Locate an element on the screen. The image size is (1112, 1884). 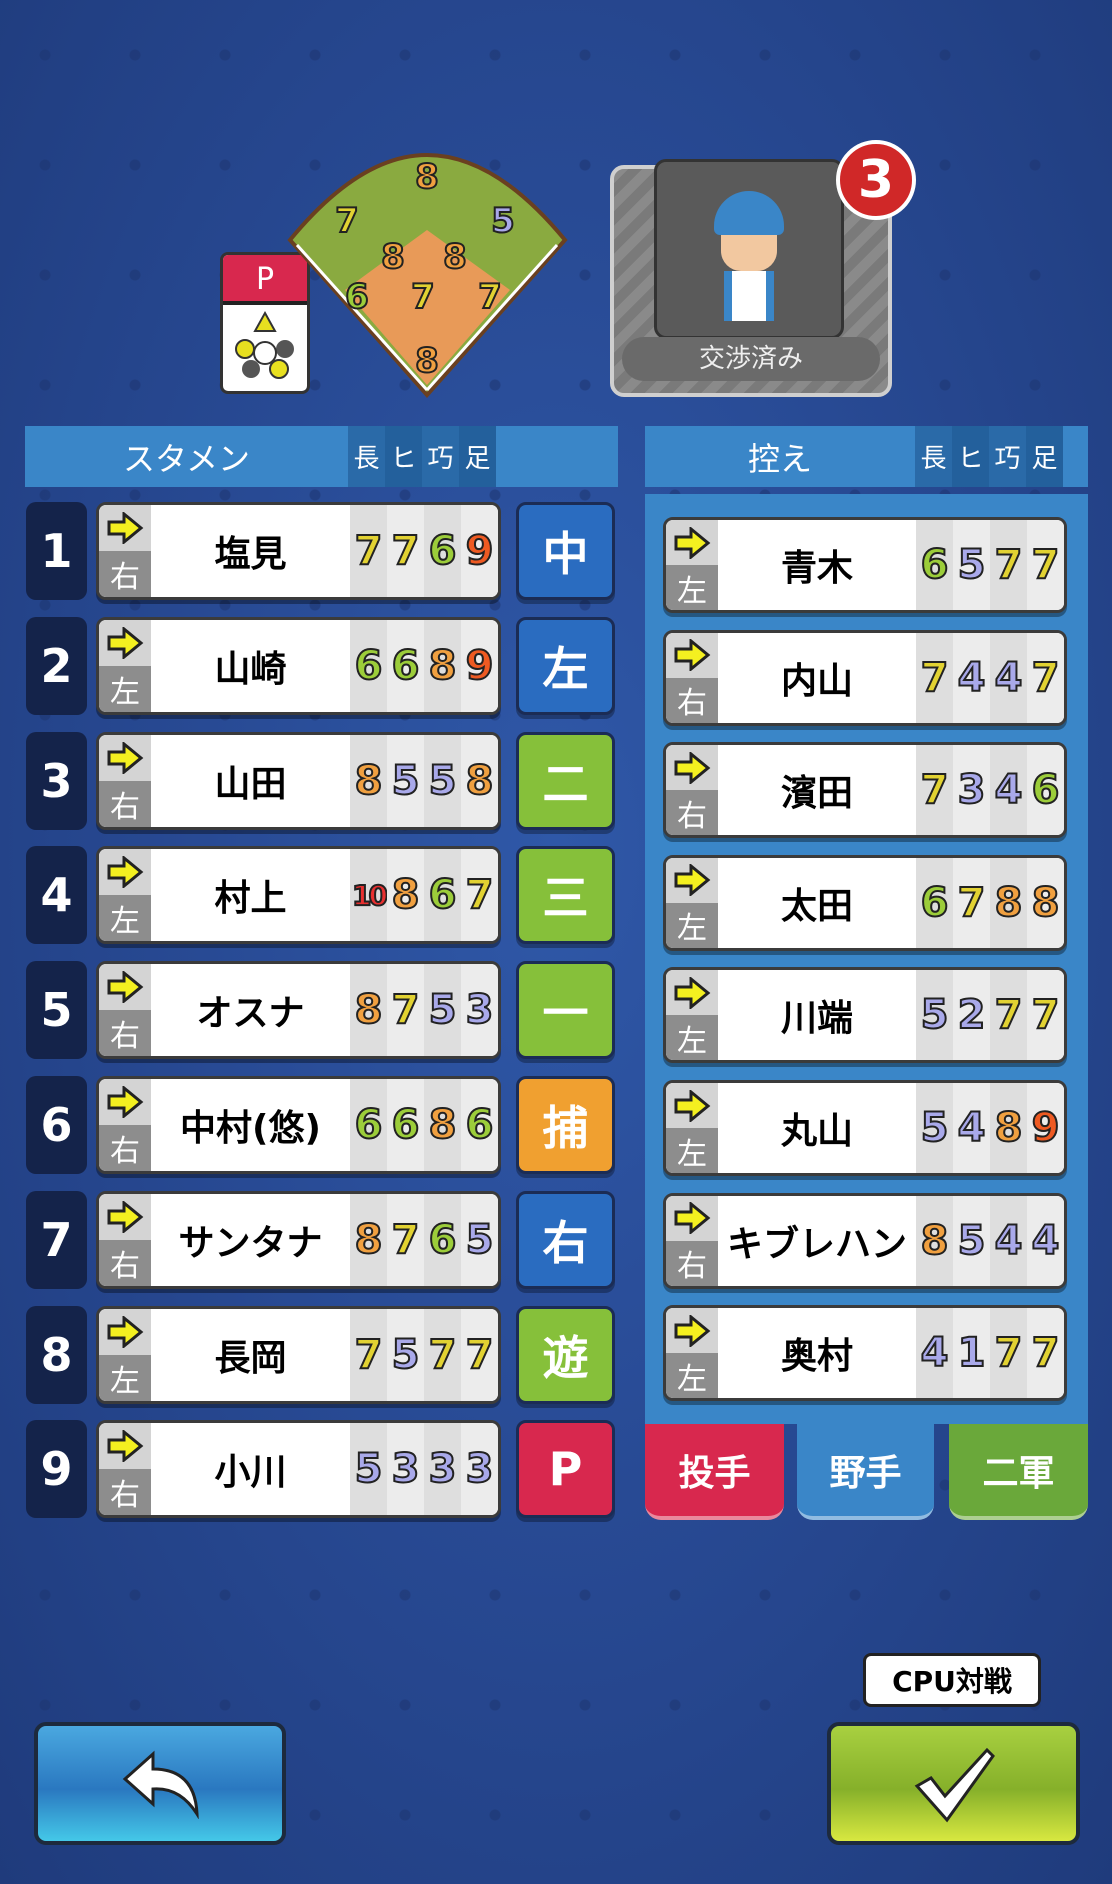
bench-player-card: 左 川端 5 2 7 7 is located at coordinates (865, 1015).